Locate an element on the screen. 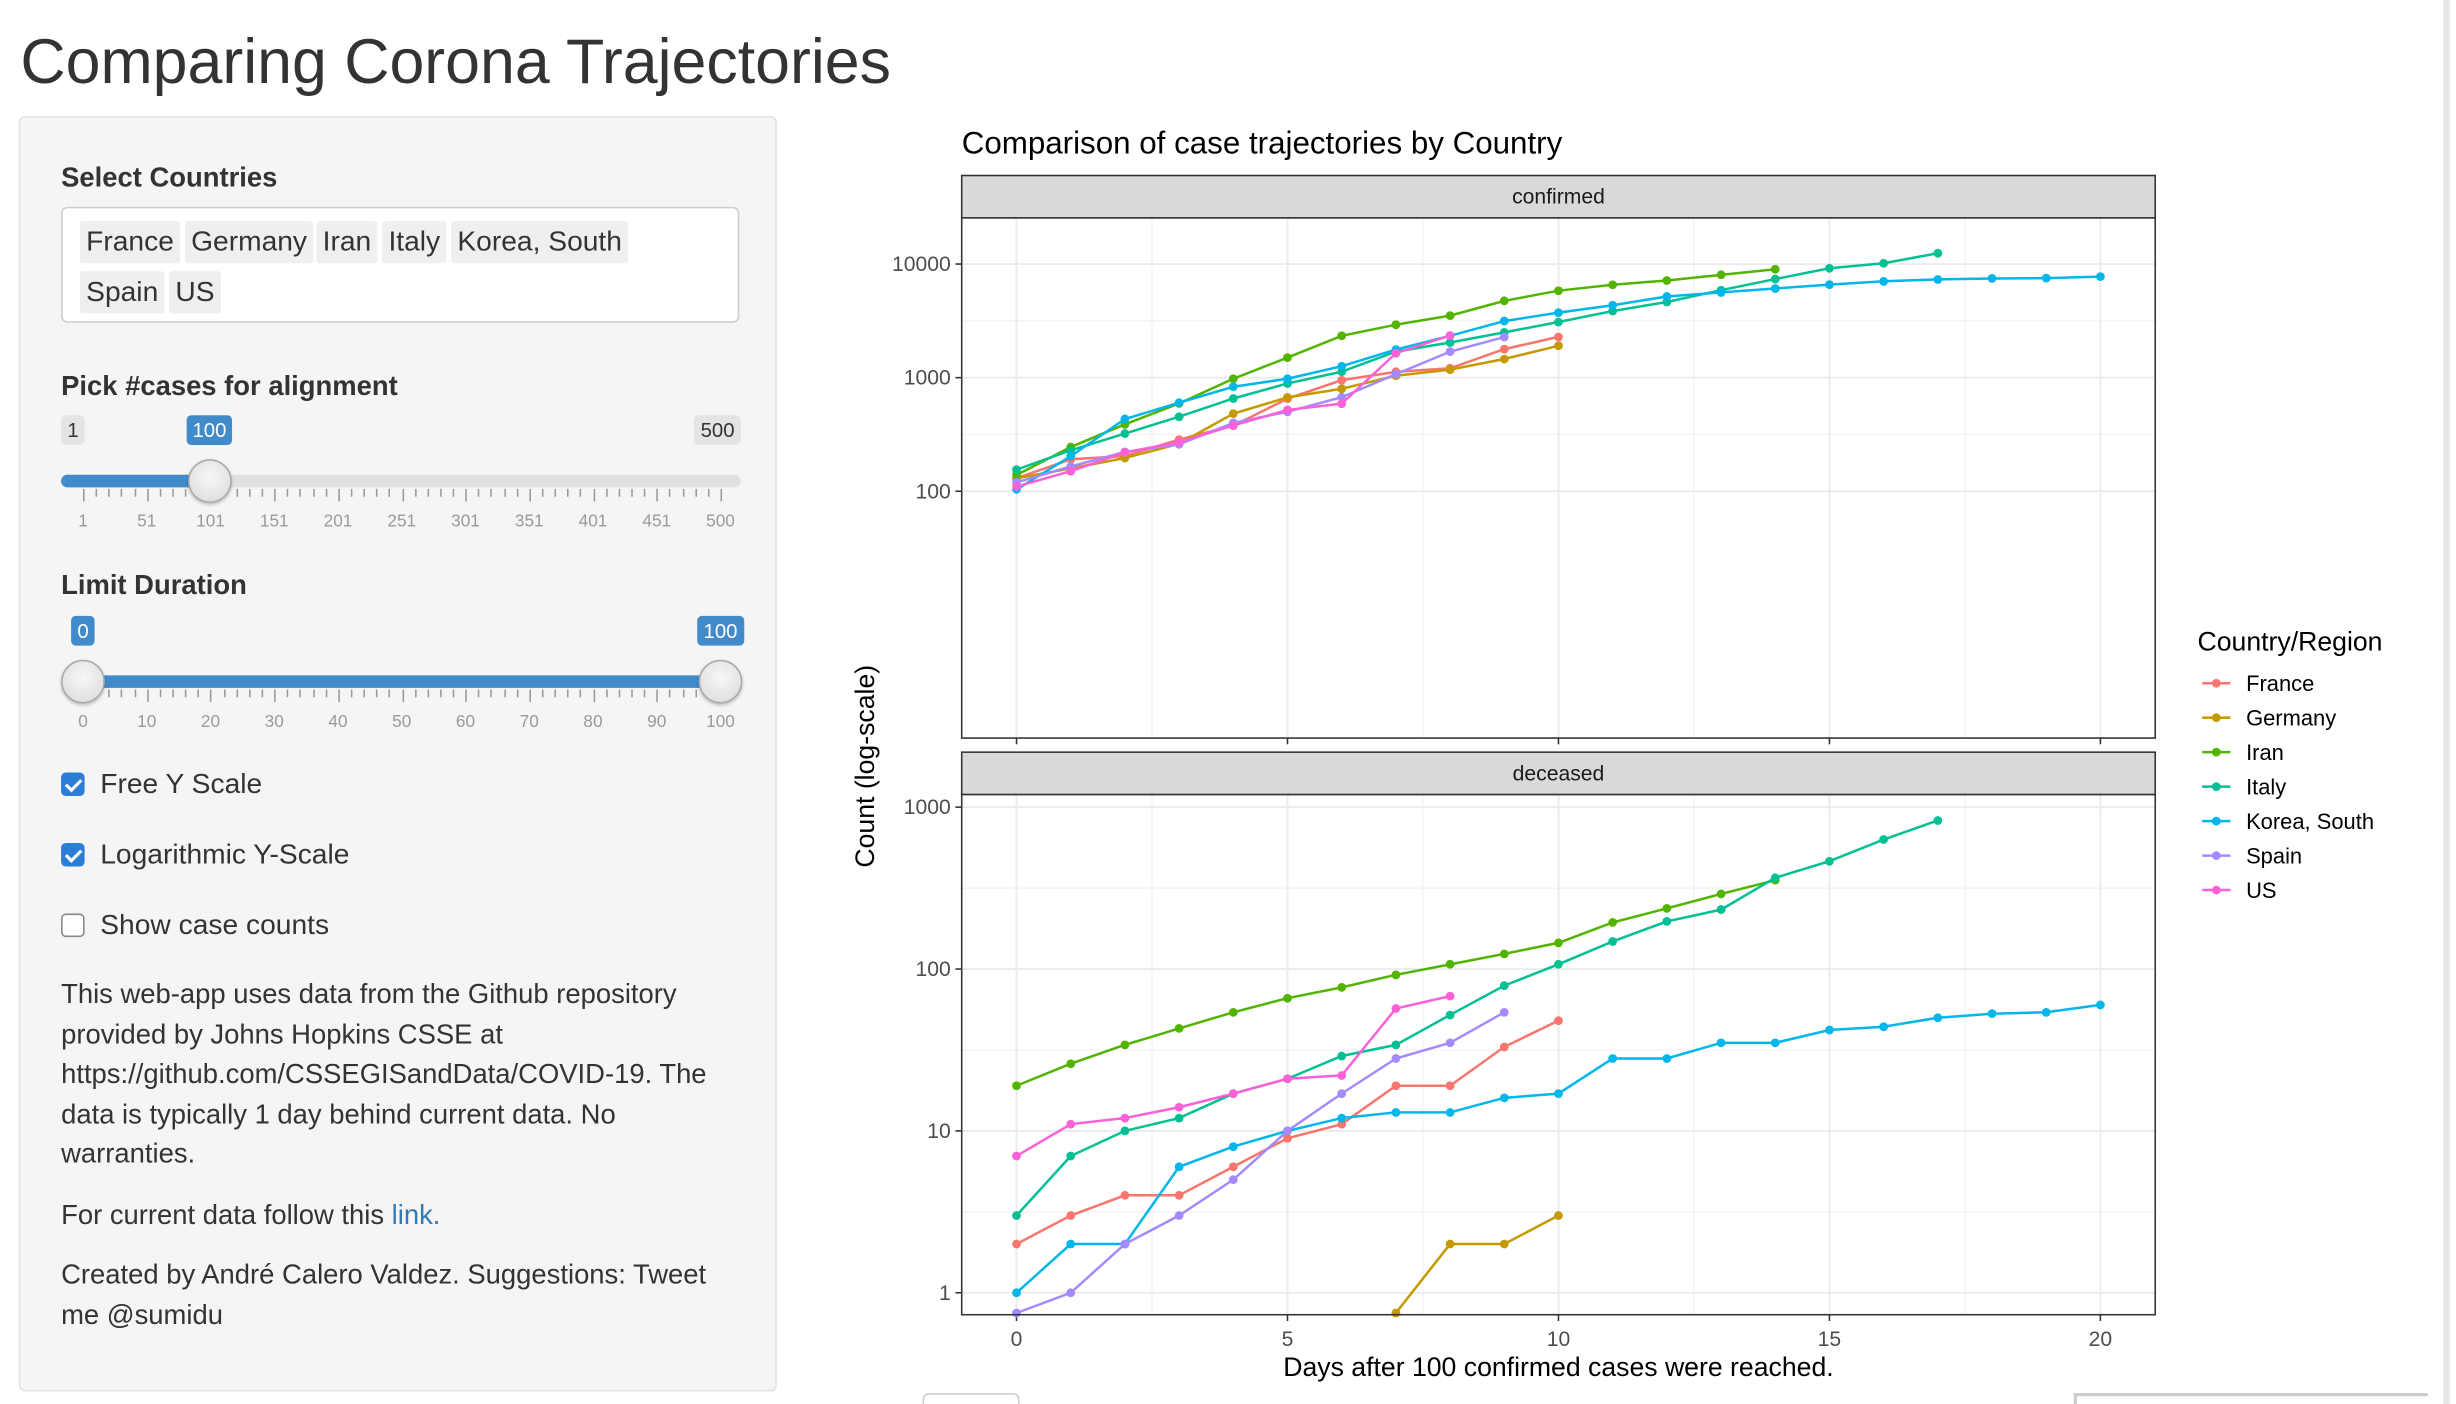 This screenshot has width=2456, height=1404. alignment-label: Pick #cases for alignment is located at coordinates (229, 385).